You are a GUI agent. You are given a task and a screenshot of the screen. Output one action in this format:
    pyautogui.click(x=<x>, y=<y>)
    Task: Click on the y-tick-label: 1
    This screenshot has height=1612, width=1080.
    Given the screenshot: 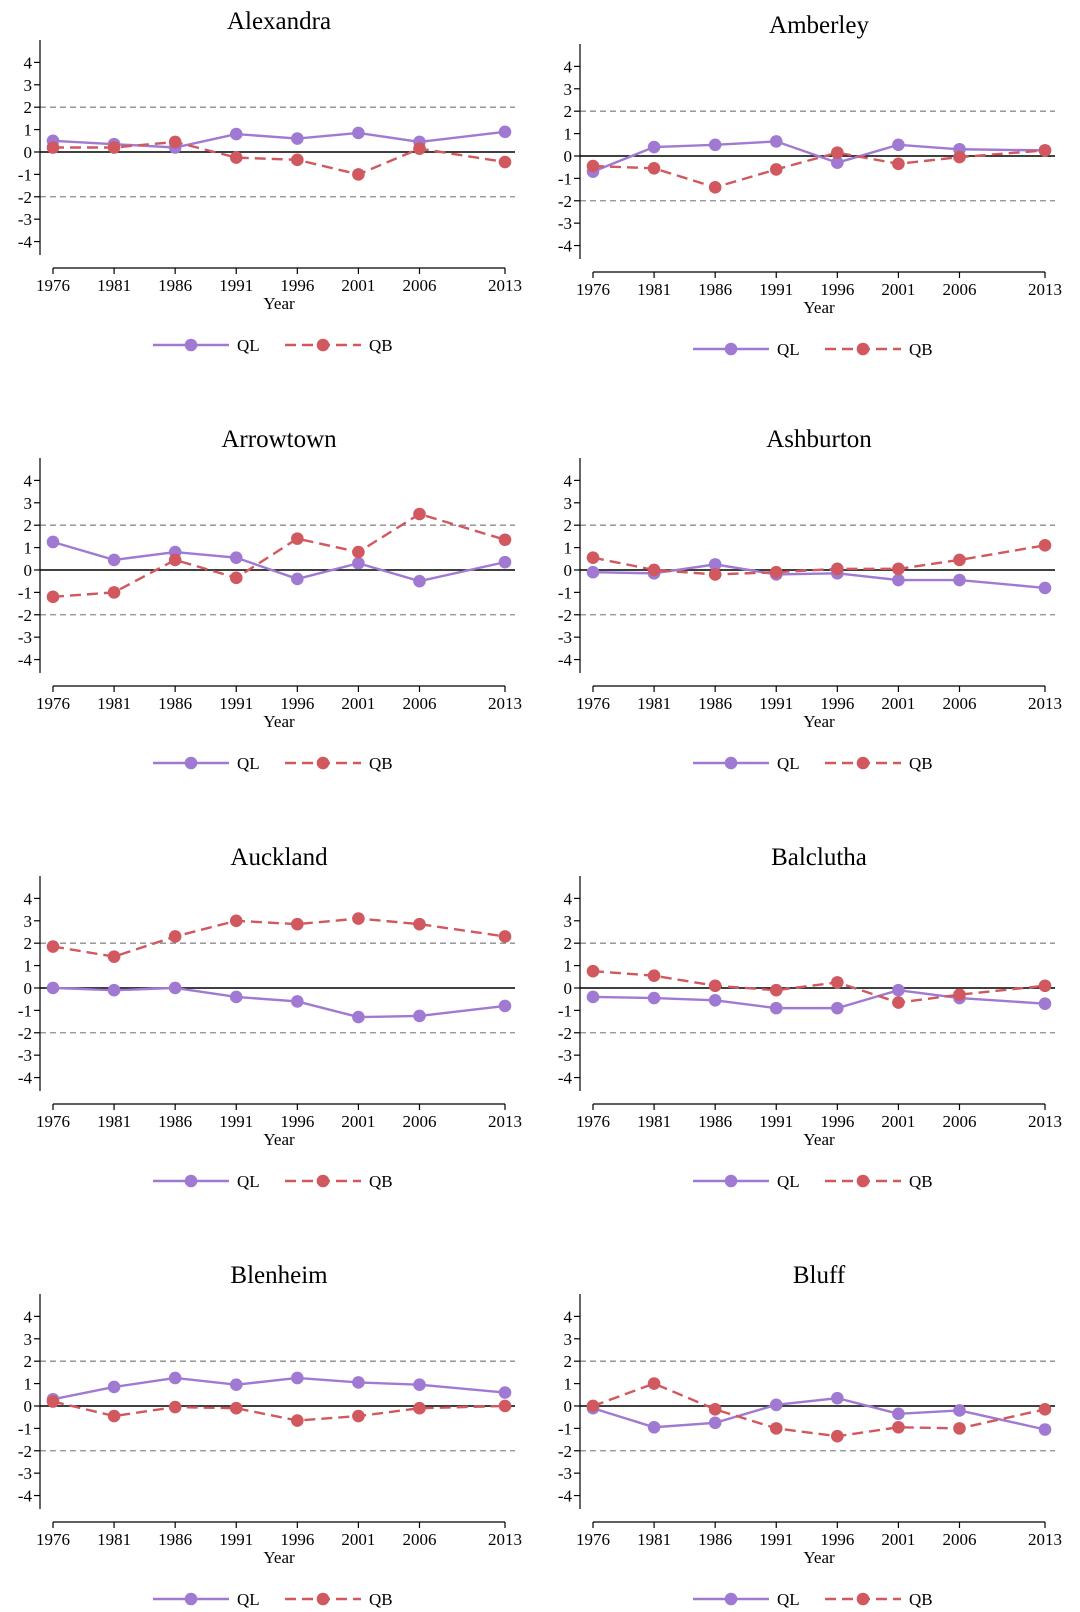 What is the action you would take?
    pyautogui.click(x=28, y=1384)
    